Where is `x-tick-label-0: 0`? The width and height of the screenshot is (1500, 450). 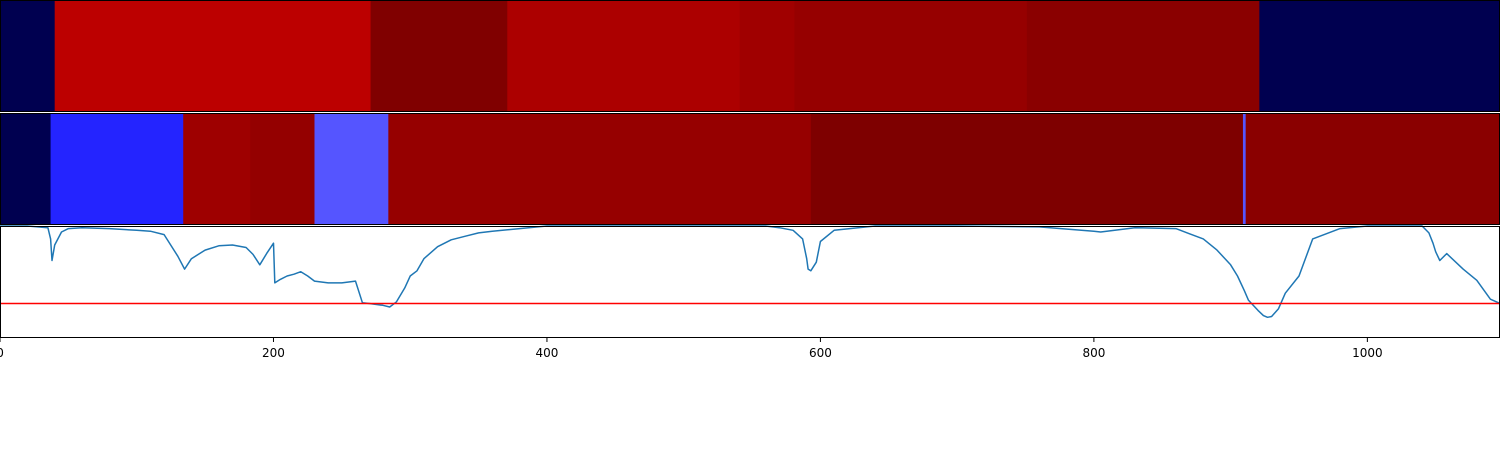 x-tick-label-0: 0 is located at coordinates (2, 353).